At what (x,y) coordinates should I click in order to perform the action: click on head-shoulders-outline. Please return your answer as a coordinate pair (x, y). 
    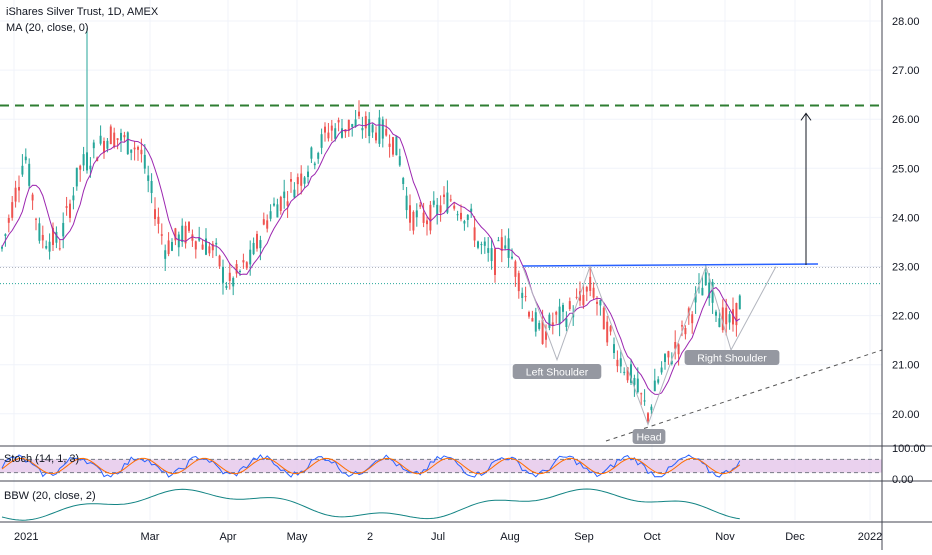
    Looking at the image, I should click on (649, 345).